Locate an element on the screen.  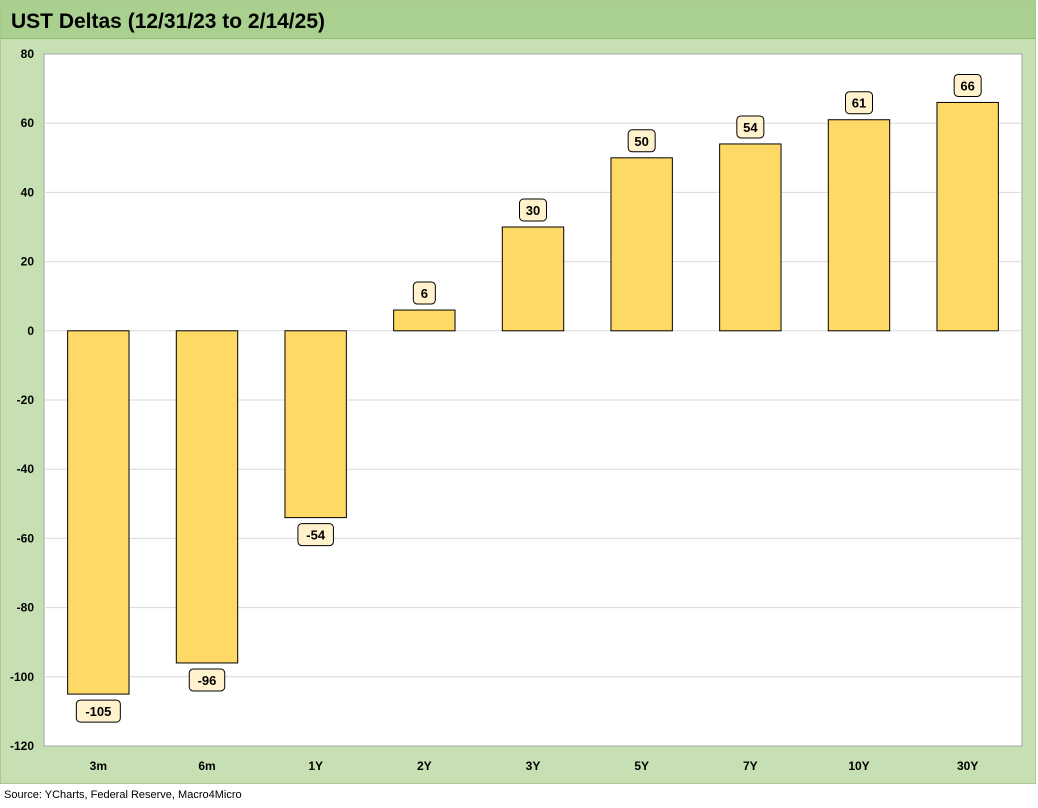
bar-30Y is located at coordinates (967, 216).